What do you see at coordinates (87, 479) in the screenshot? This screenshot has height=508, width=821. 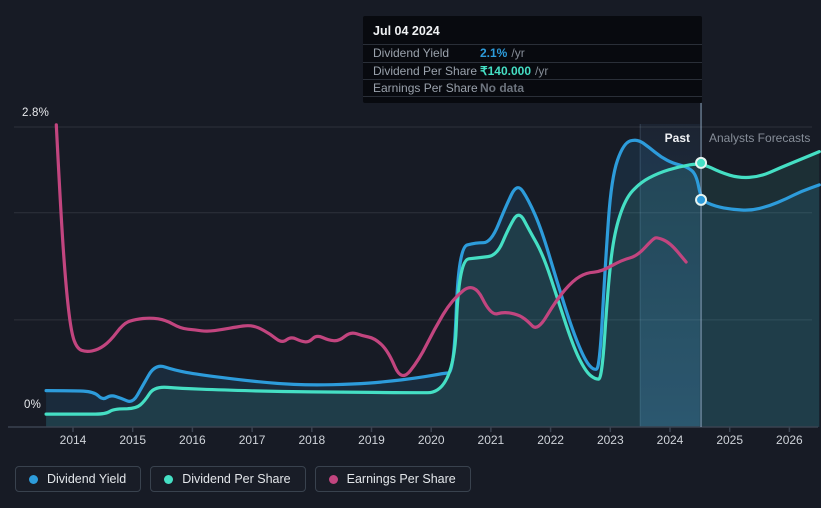 I see `legend-label: Dividend Yield` at bounding box center [87, 479].